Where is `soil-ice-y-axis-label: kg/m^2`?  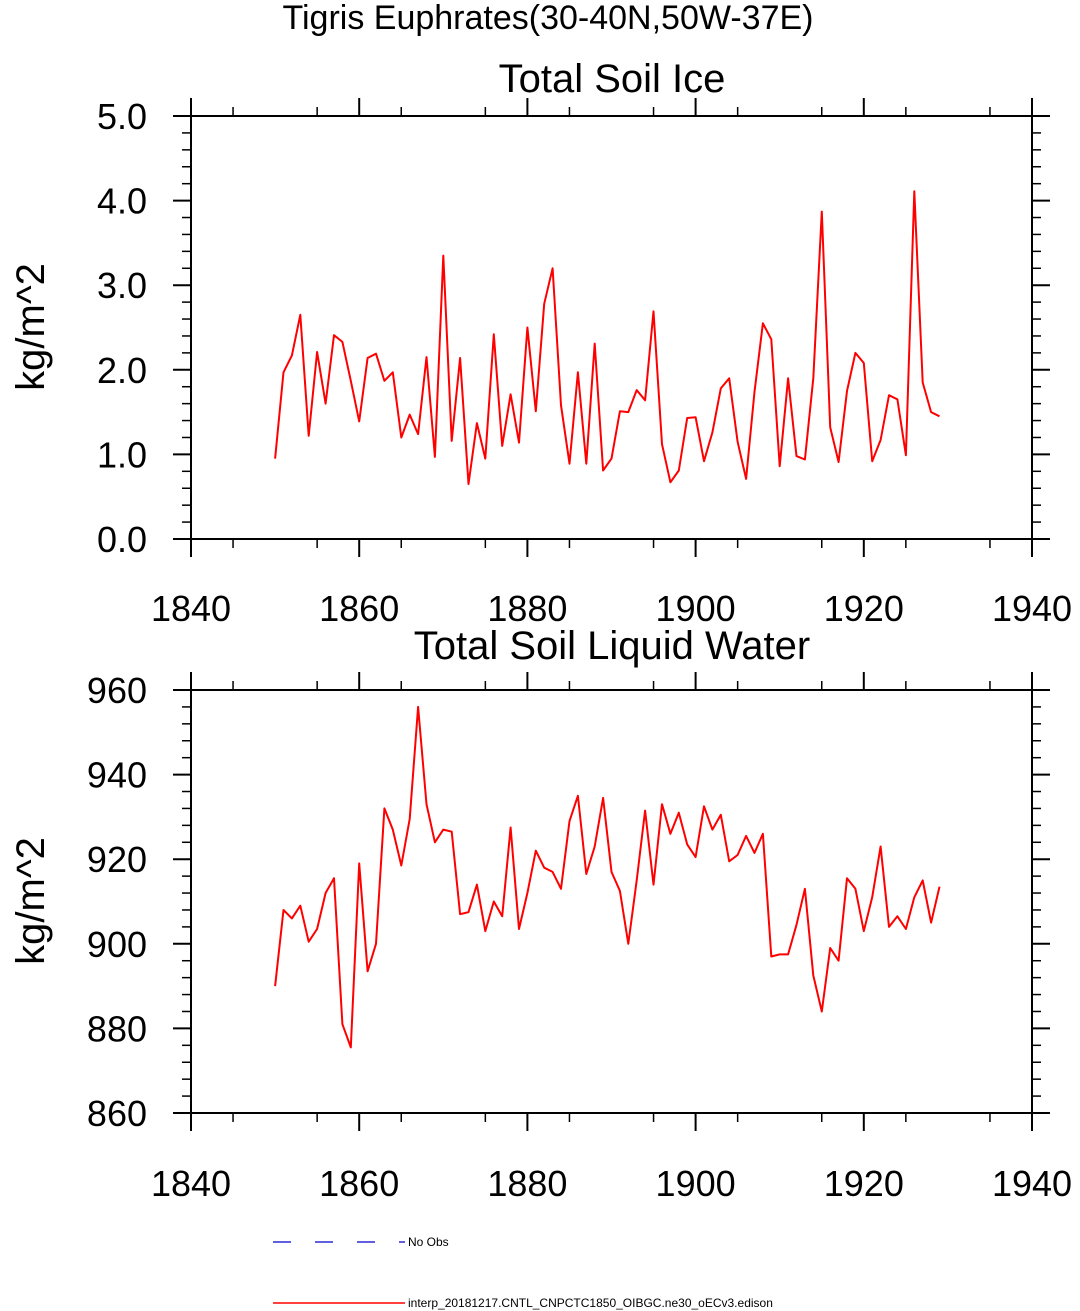
soil-ice-y-axis-label: kg/m^2 is located at coordinates (31, 327).